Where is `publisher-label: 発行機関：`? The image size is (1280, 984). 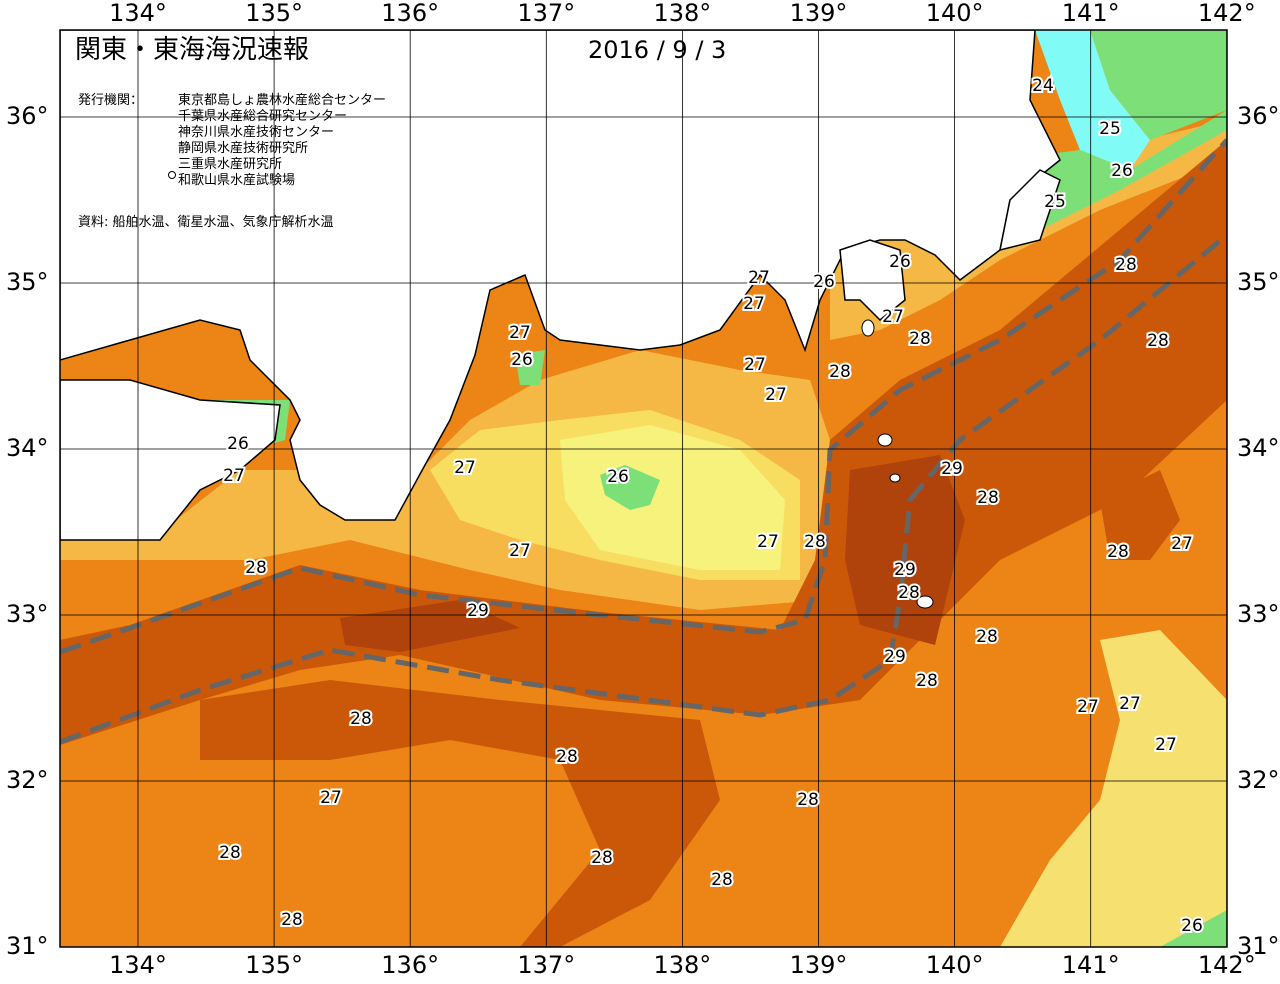
publisher-label: 発行機関： is located at coordinates (110, 100).